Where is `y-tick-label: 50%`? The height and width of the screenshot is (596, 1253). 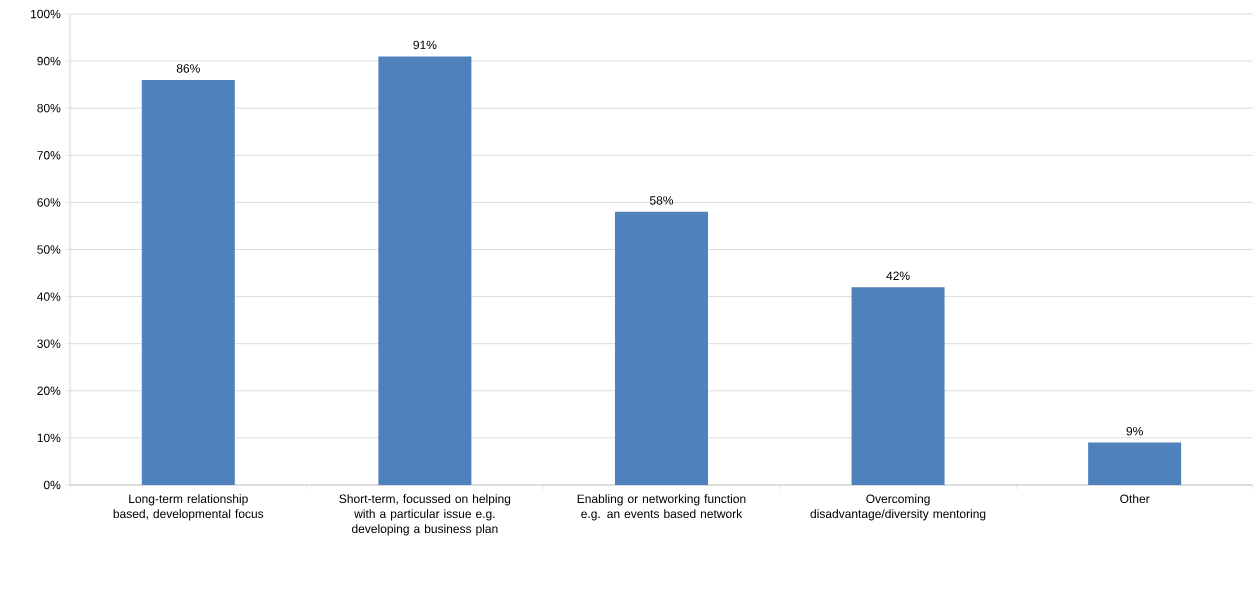
y-tick-label: 50% is located at coordinates (49, 249).